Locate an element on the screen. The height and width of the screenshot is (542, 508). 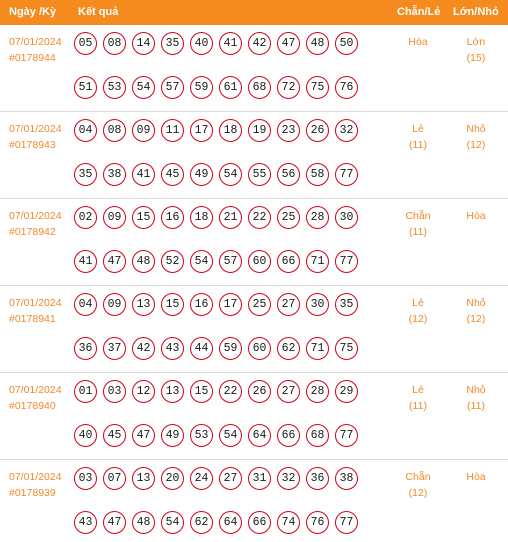
number-ball: 76 is located at coordinates (317, 522).